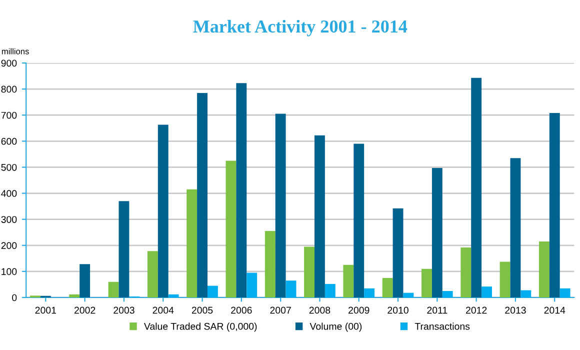 The height and width of the screenshot is (350, 580). I want to click on y-tick-label: 700, so click(9, 115).